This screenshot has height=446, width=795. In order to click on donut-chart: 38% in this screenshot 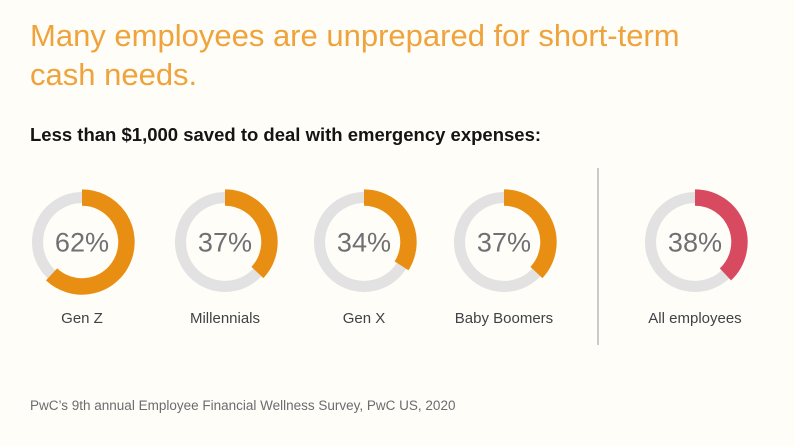, I will do `click(696, 241)`.